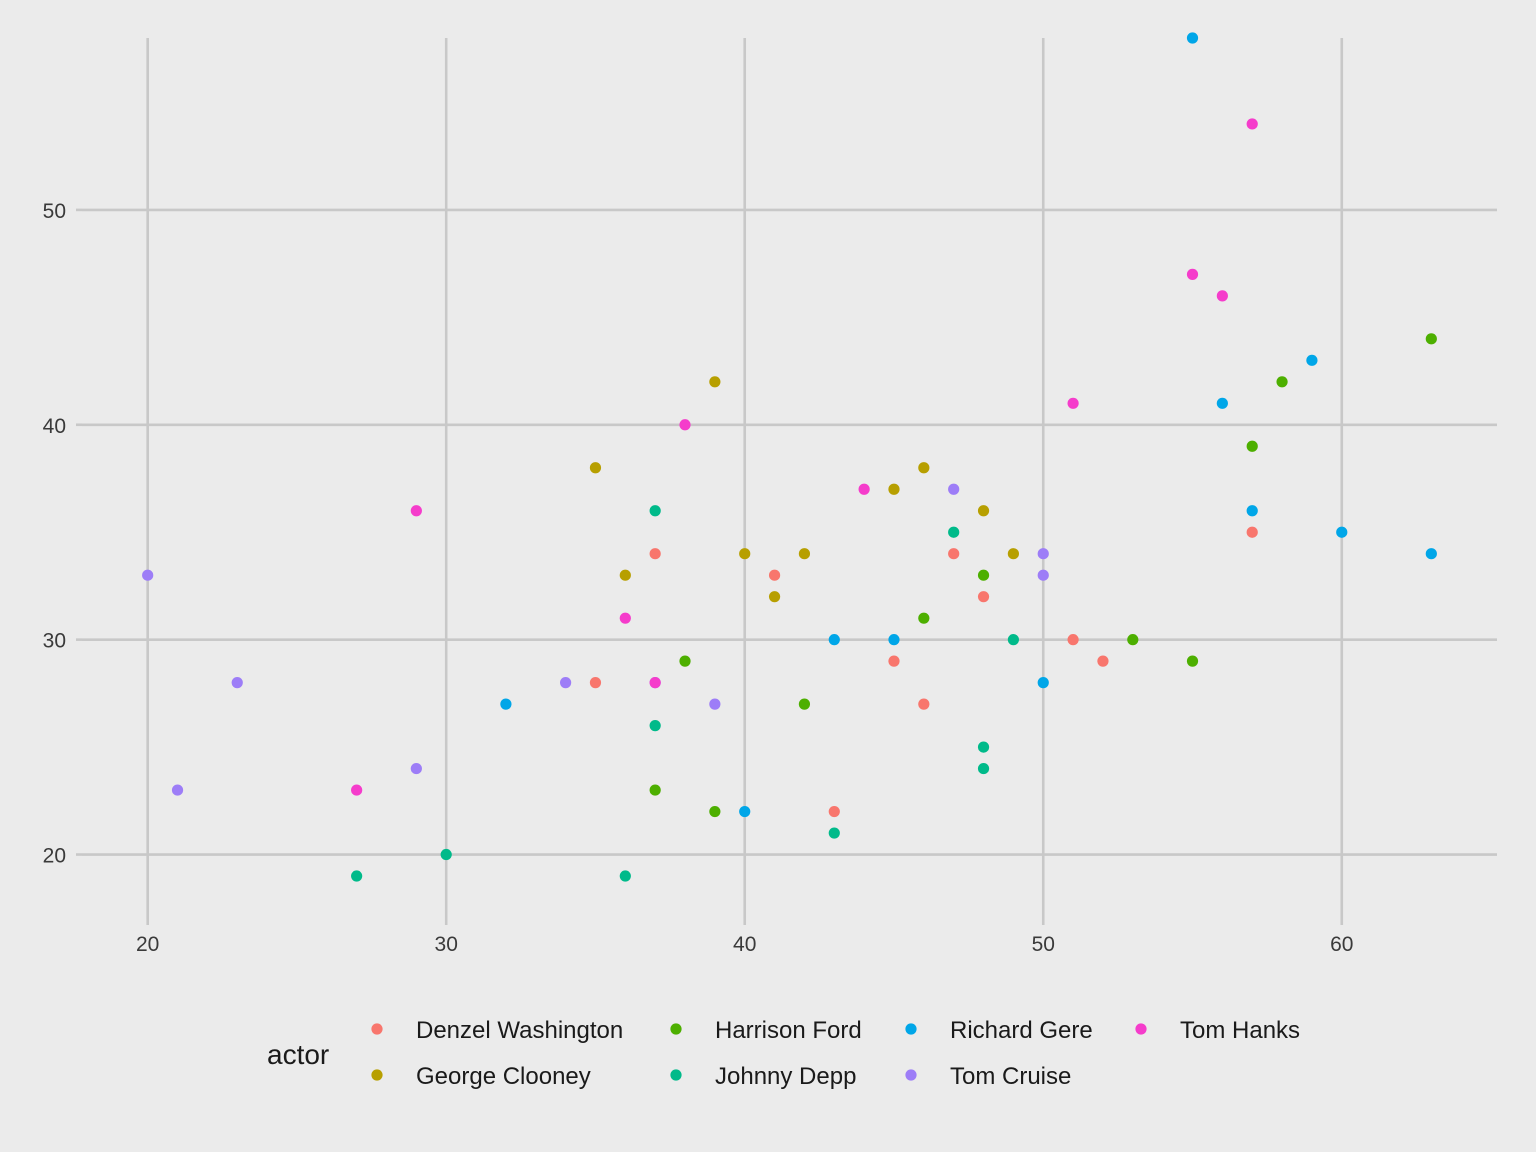  I want to click on legend-label: Tom Hanks, so click(1240, 1030).